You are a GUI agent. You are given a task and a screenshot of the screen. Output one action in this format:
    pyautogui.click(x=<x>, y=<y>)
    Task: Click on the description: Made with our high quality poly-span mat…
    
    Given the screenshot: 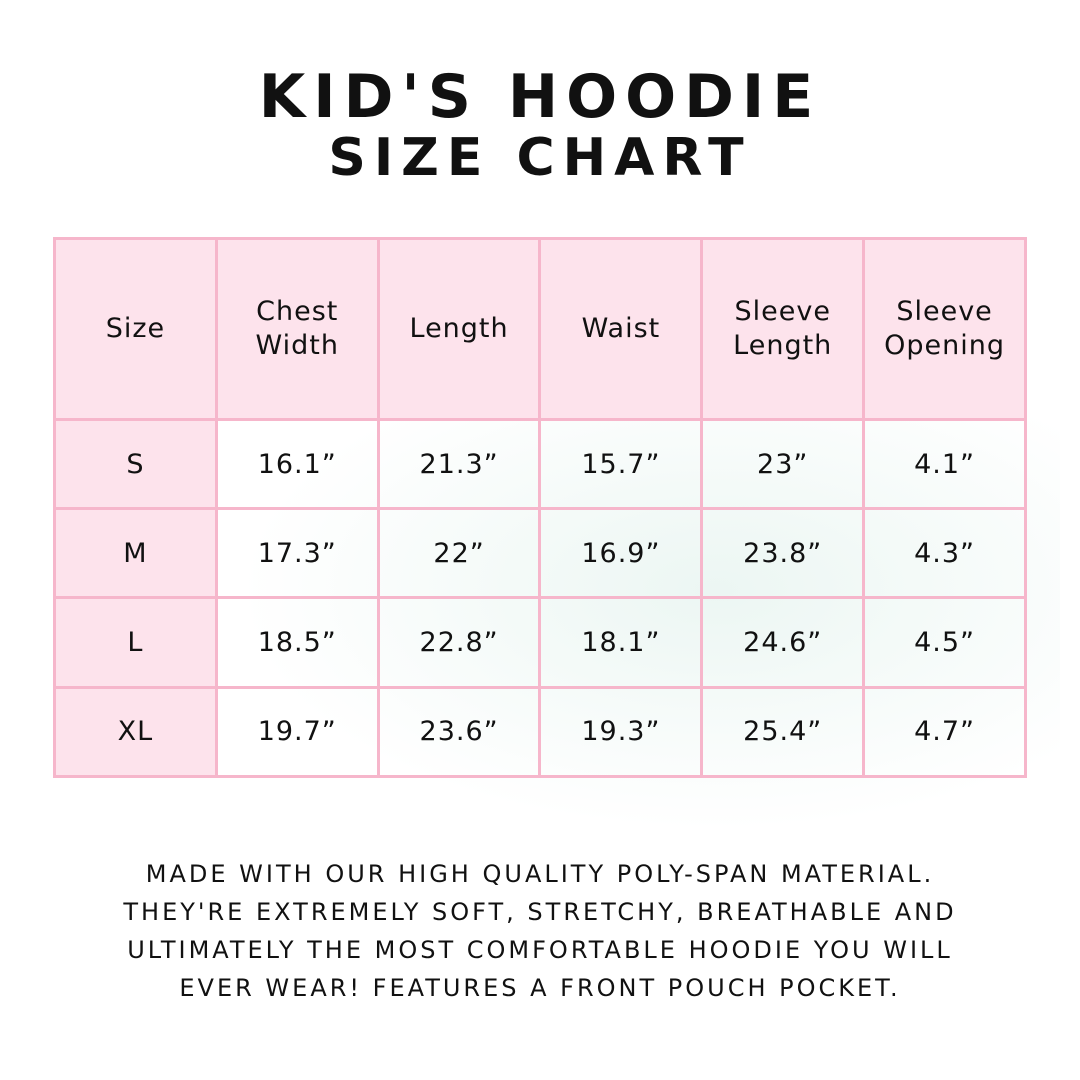 What is the action you would take?
    pyautogui.click(x=540, y=931)
    